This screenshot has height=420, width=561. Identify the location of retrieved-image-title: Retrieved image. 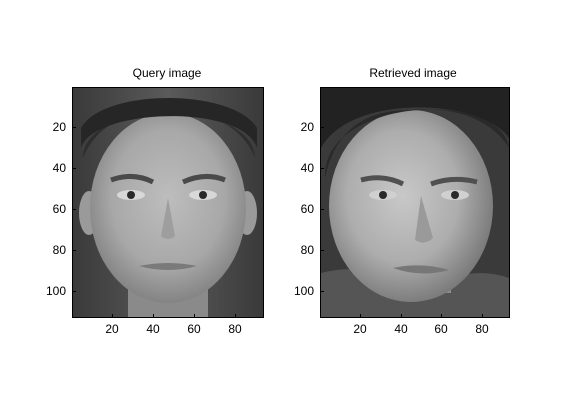
(413, 73).